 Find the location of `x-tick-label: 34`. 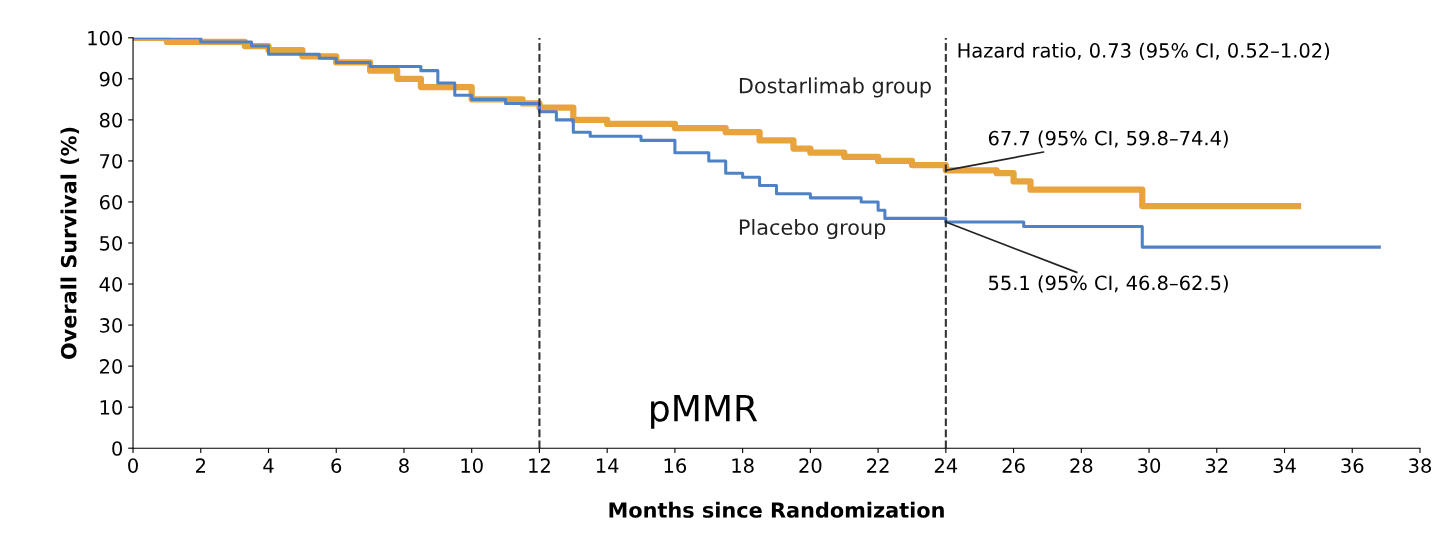

x-tick-label: 34 is located at coordinates (1284, 465).